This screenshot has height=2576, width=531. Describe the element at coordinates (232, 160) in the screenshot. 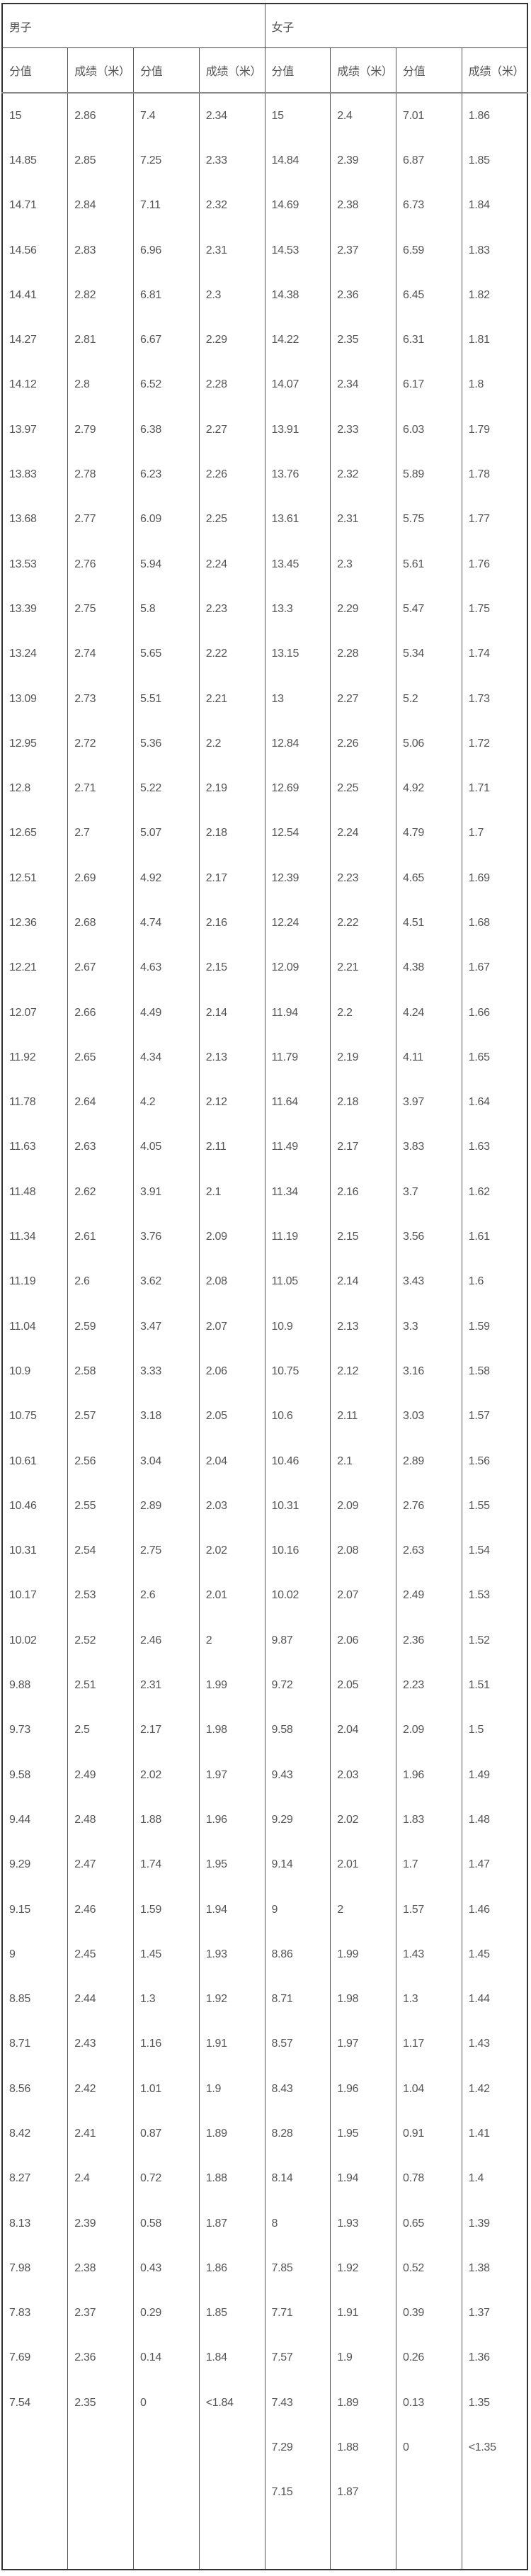

I see `male-result-2-cell: 2.33` at that location.